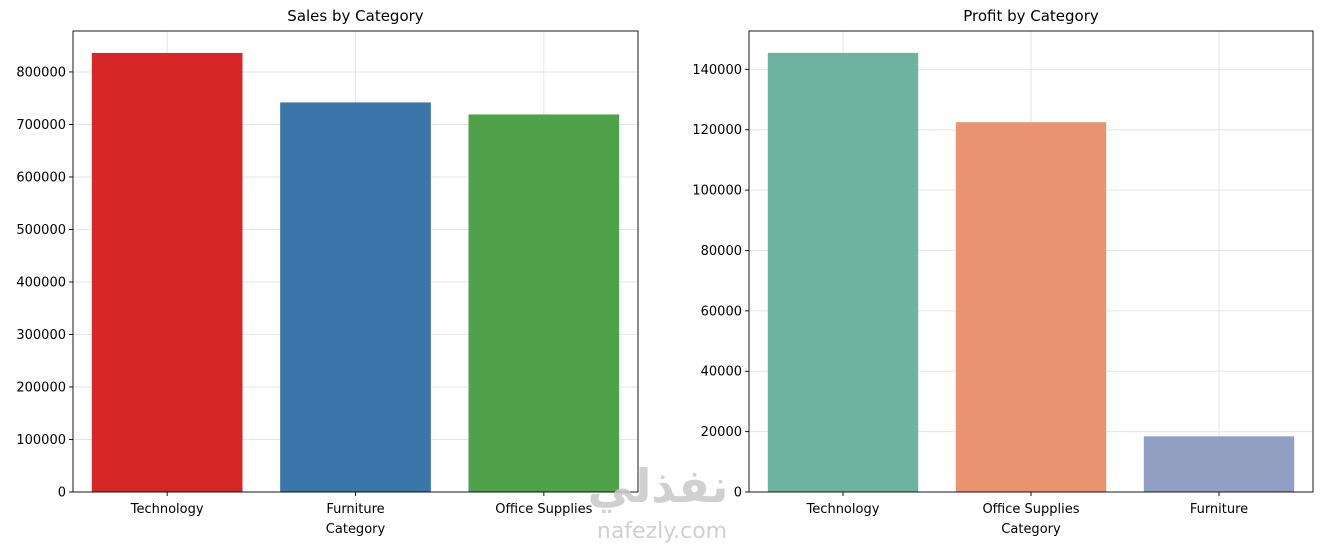 The width and height of the screenshot is (1322, 545). What do you see at coordinates (658, 486) in the screenshot?
I see `watermark-arabic: نفذلي` at bounding box center [658, 486].